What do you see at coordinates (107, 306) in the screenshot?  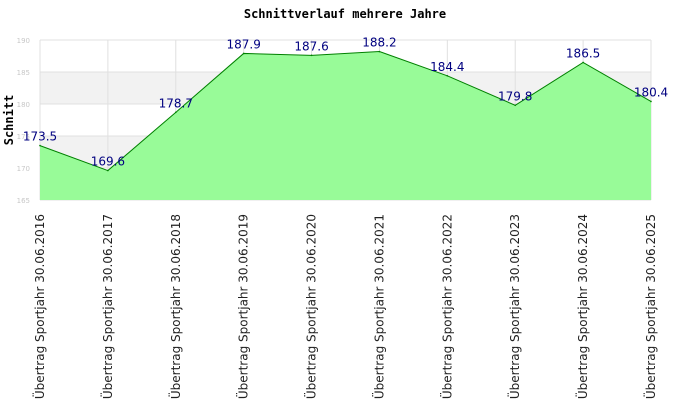 I see `x-tick-label: Übertrag Sportjahr 30.06.2017` at bounding box center [107, 306].